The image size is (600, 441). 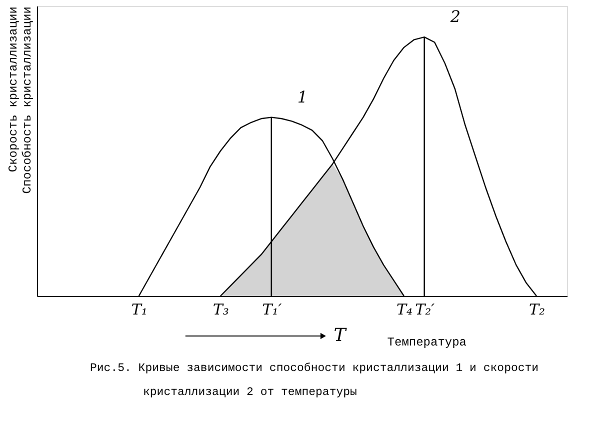 I want to click on series-label: 2, so click(x=455, y=16).